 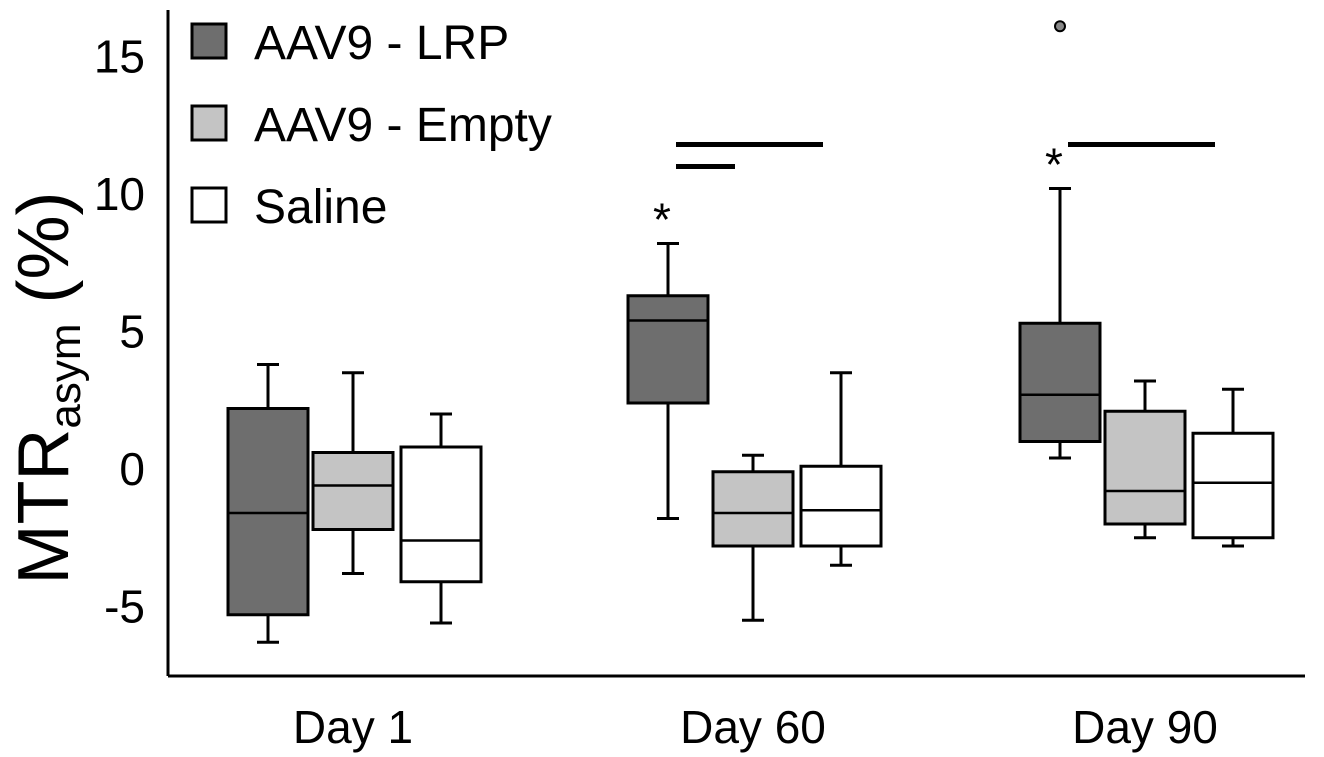 What do you see at coordinates (1145, 727) in the screenshot?
I see `x-category-label: Day 90` at bounding box center [1145, 727].